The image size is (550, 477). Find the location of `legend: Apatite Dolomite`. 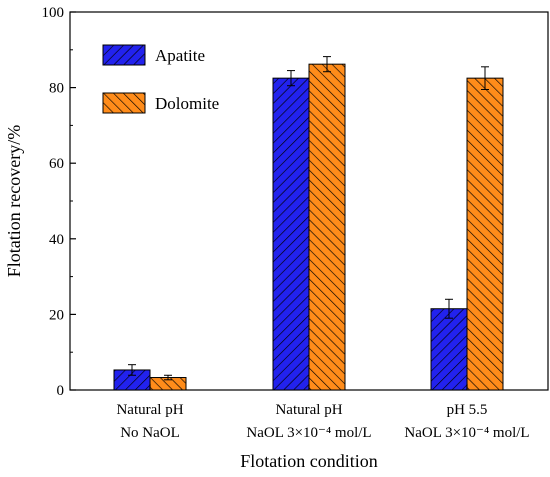

legend: Apatite Dolomite is located at coordinates (160, 79).